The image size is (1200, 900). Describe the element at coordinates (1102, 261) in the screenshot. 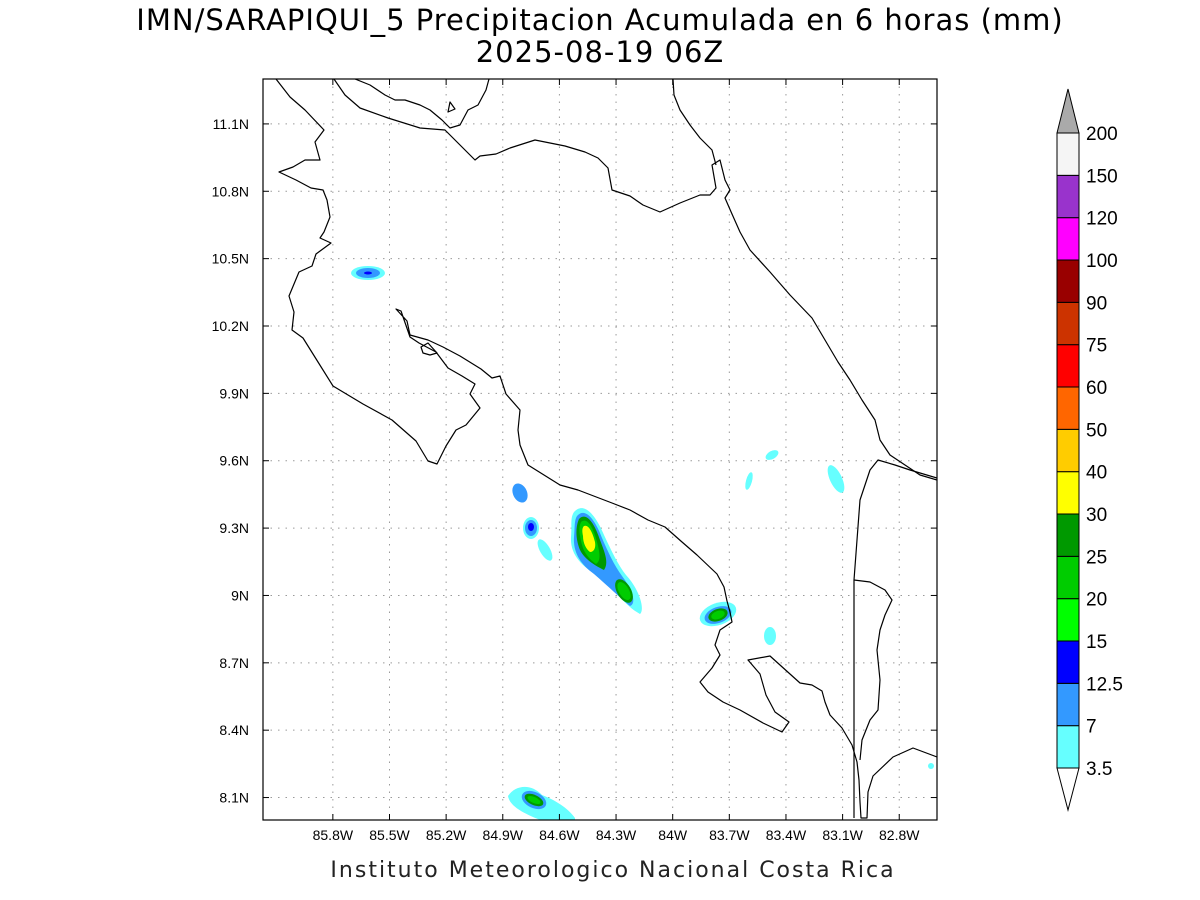

I see `colorbar-level-label: 100` at that location.